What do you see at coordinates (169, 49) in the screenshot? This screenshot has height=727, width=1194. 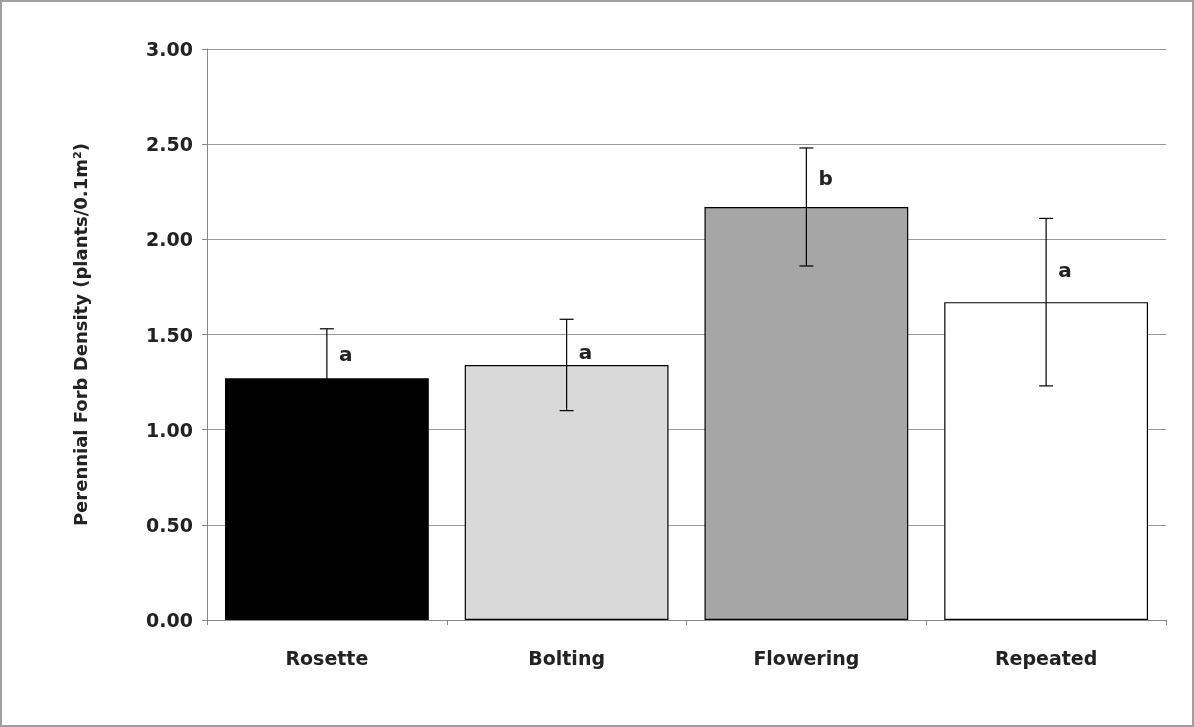 I see `y-tick-label: 3.00` at bounding box center [169, 49].